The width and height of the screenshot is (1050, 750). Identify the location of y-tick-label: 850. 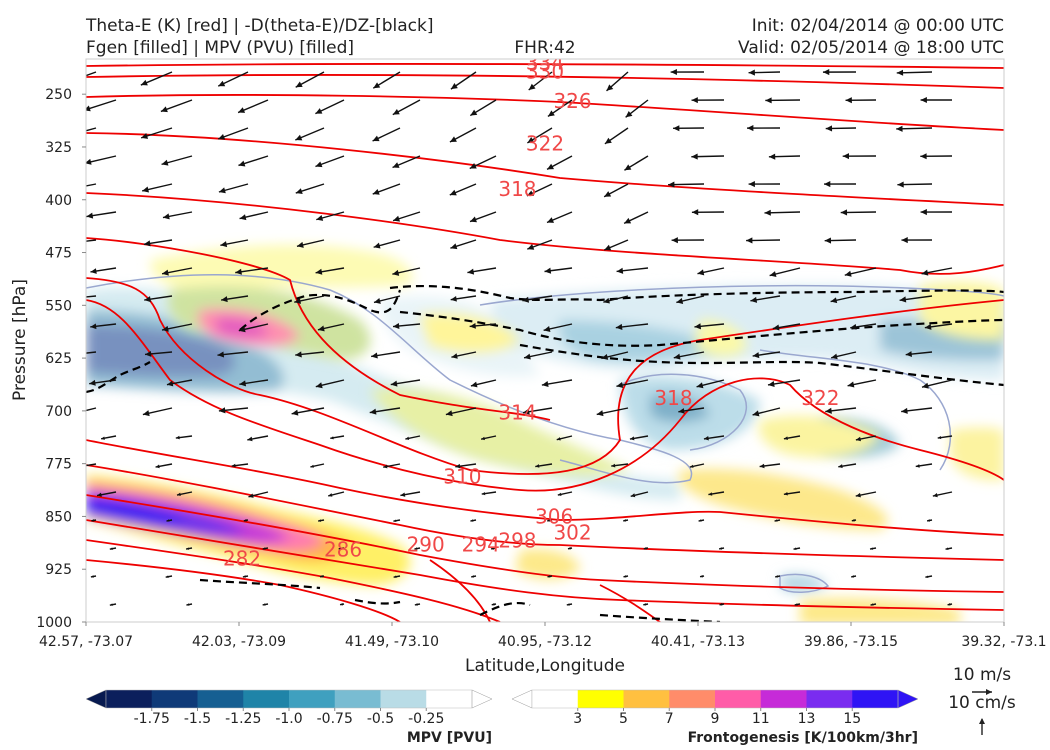
(58, 517).